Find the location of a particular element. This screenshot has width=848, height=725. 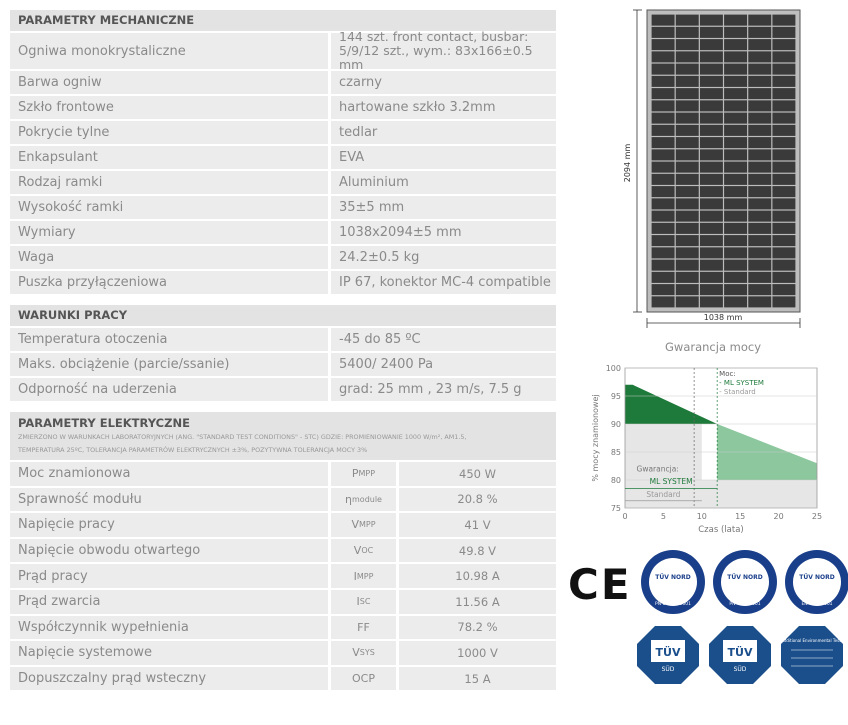

electrical-label: Napięcie obwodu otwartego is located at coordinates (169, 550).